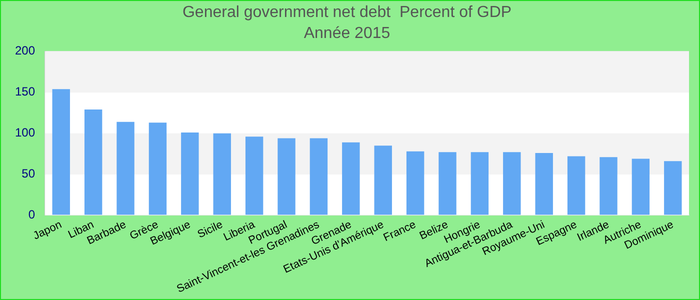  Describe the element at coordinates (25, 133) in the screenshot. I see `y-tick-label: 100` at that location.